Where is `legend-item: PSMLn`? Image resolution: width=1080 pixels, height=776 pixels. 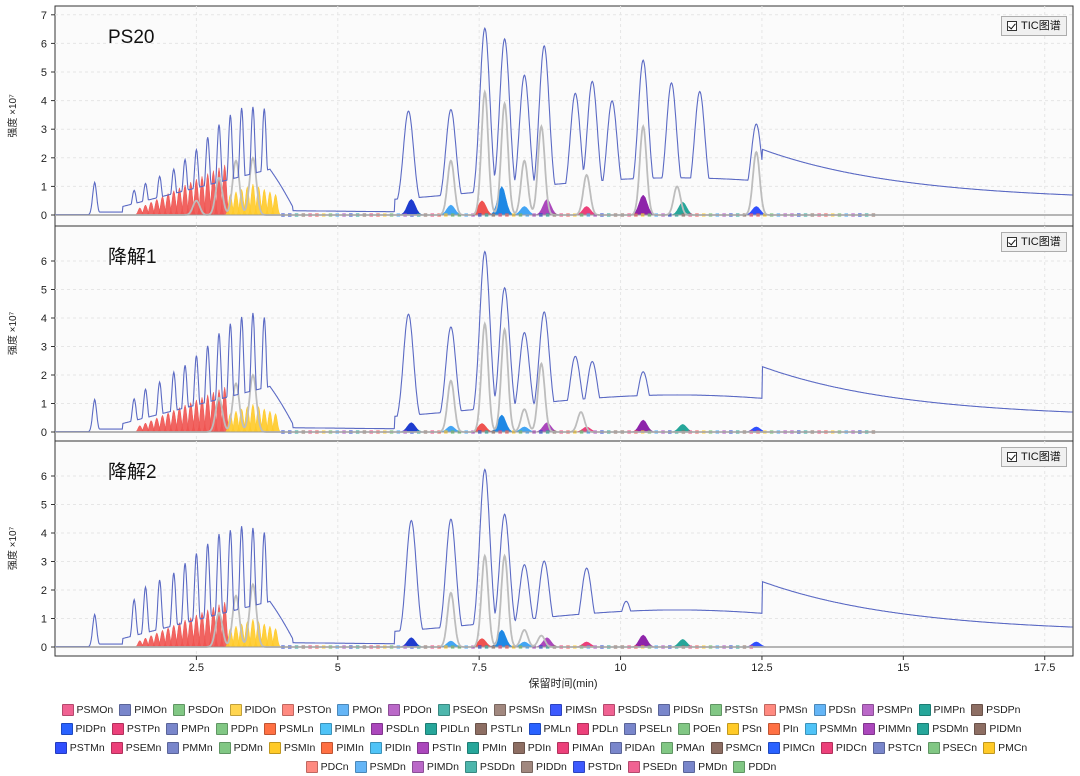
legend-item: PSMLn is located at coordinates (289, 728).